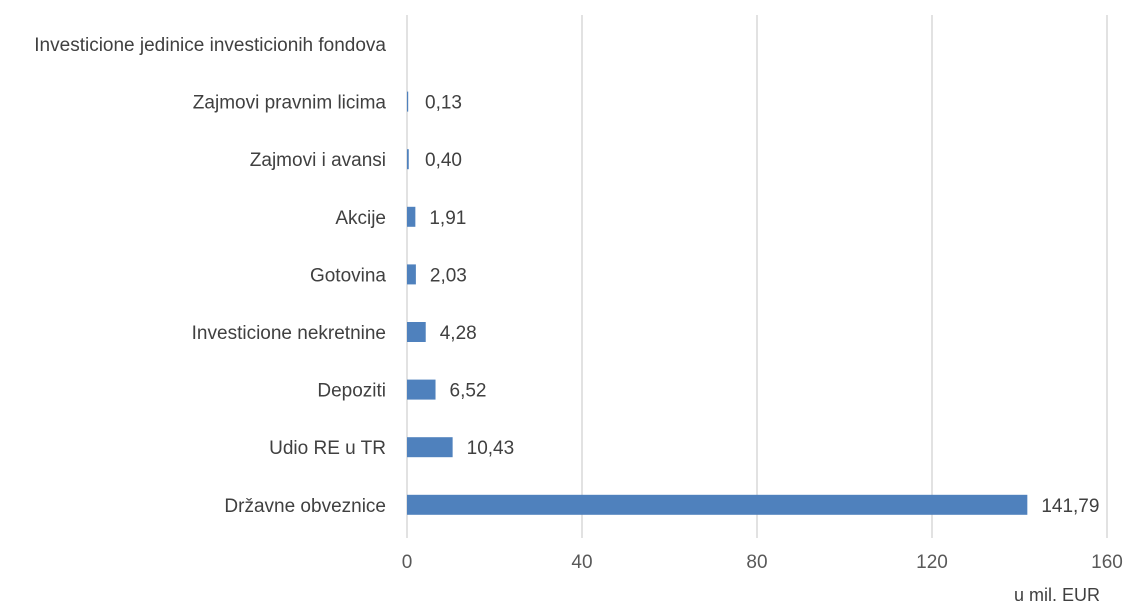  I want to click on category-label: Udio RE u TR, so click(327, 448).